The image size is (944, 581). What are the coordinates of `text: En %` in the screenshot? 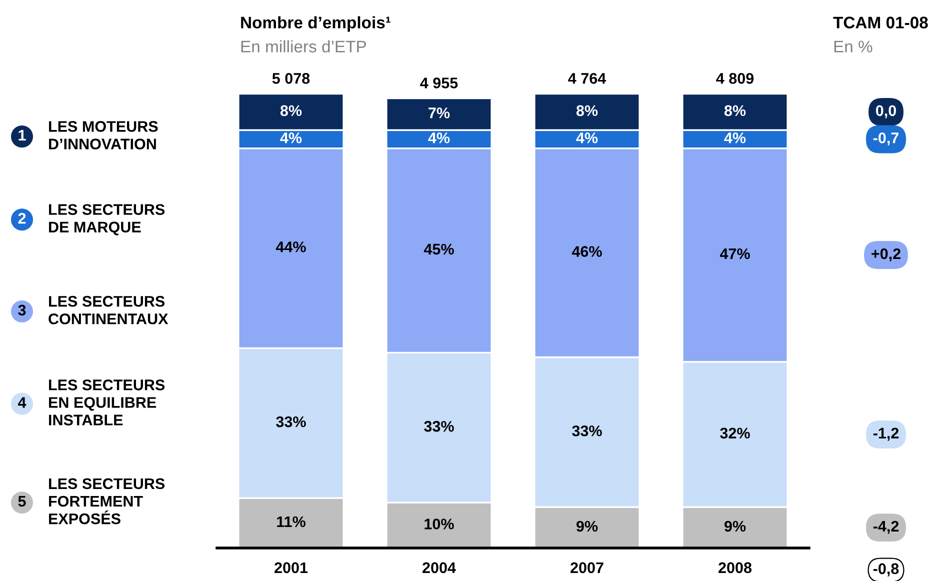 It's located at (853, 46).